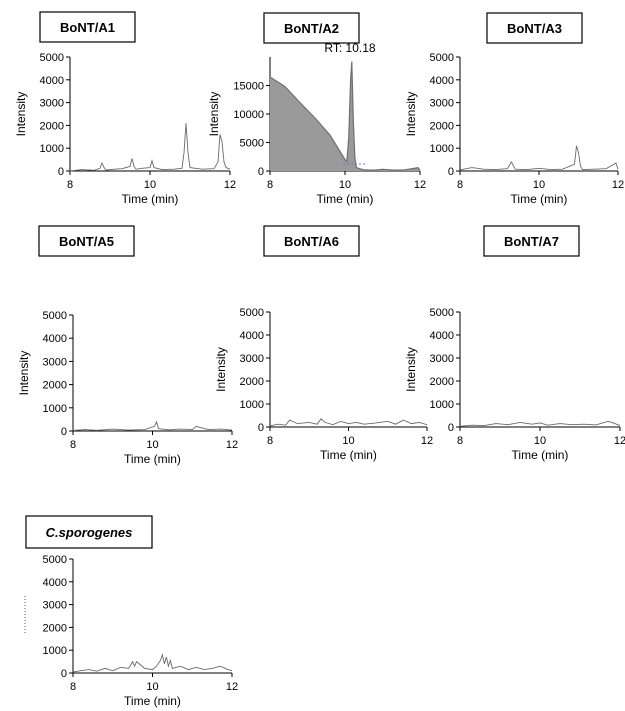 This screenshot has width=625, height=711. I want to click on peak-area, so click(345, 116).